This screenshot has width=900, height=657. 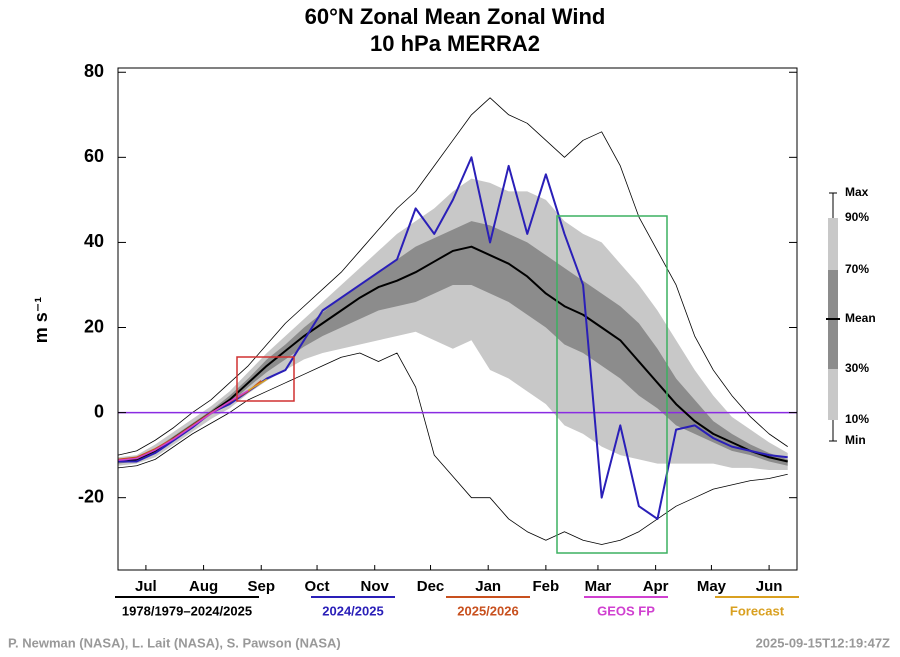 I want to click on legend-label: 10%, so click(x=857, y=419).